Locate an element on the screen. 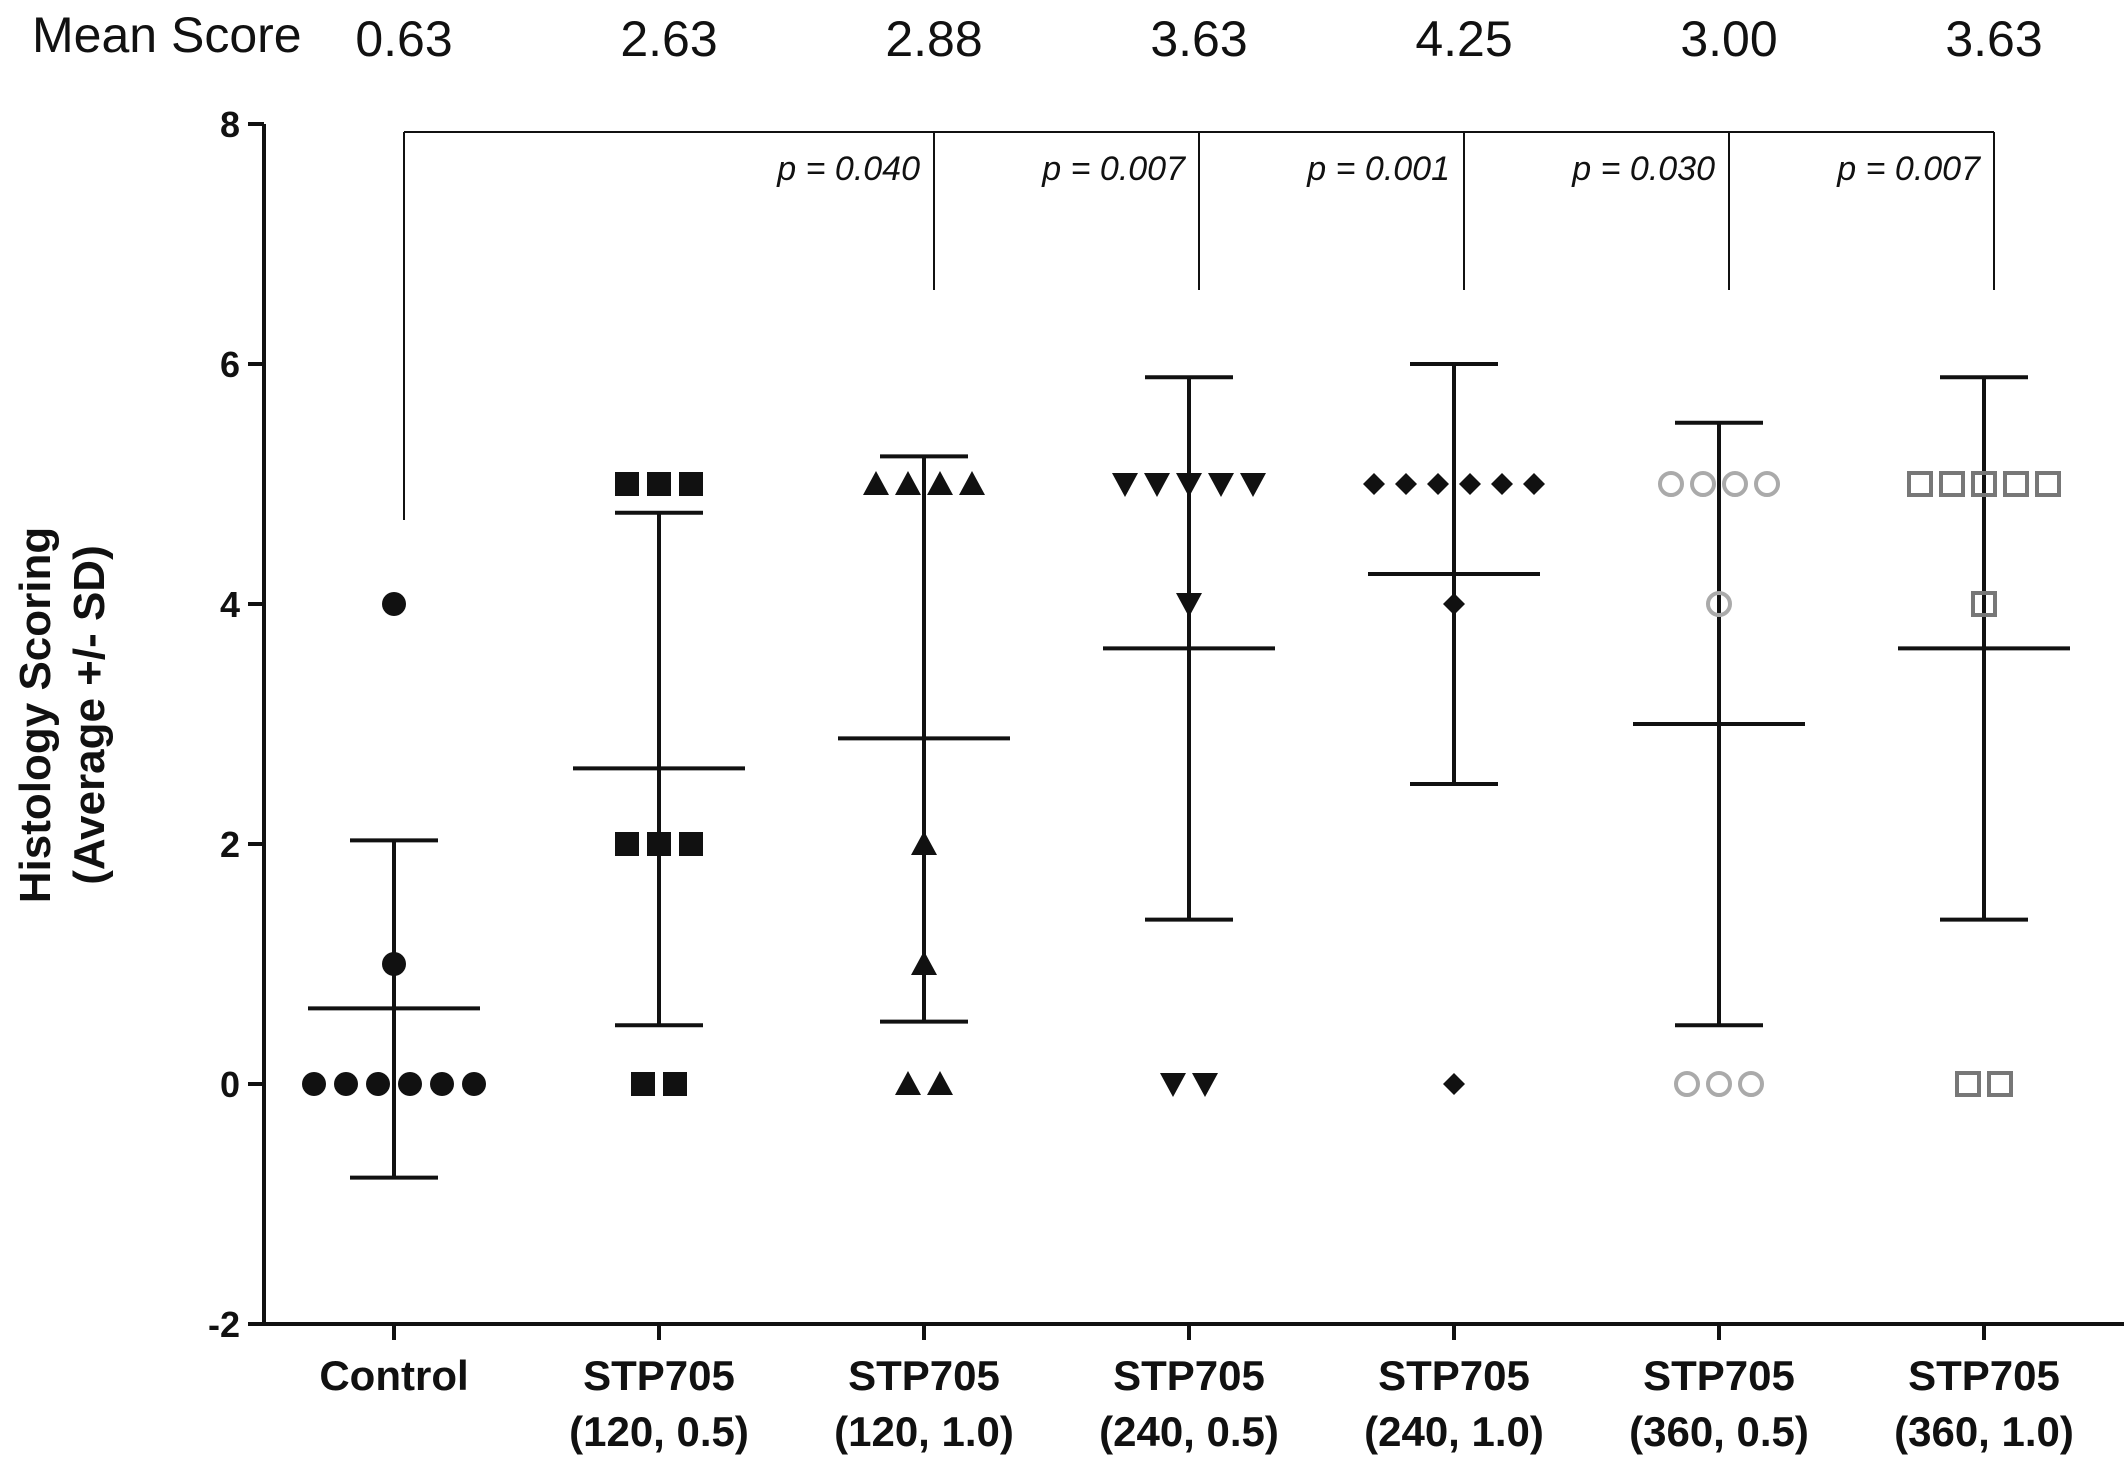  y-tick-label: -2 is located at coordinates (224, 1324).